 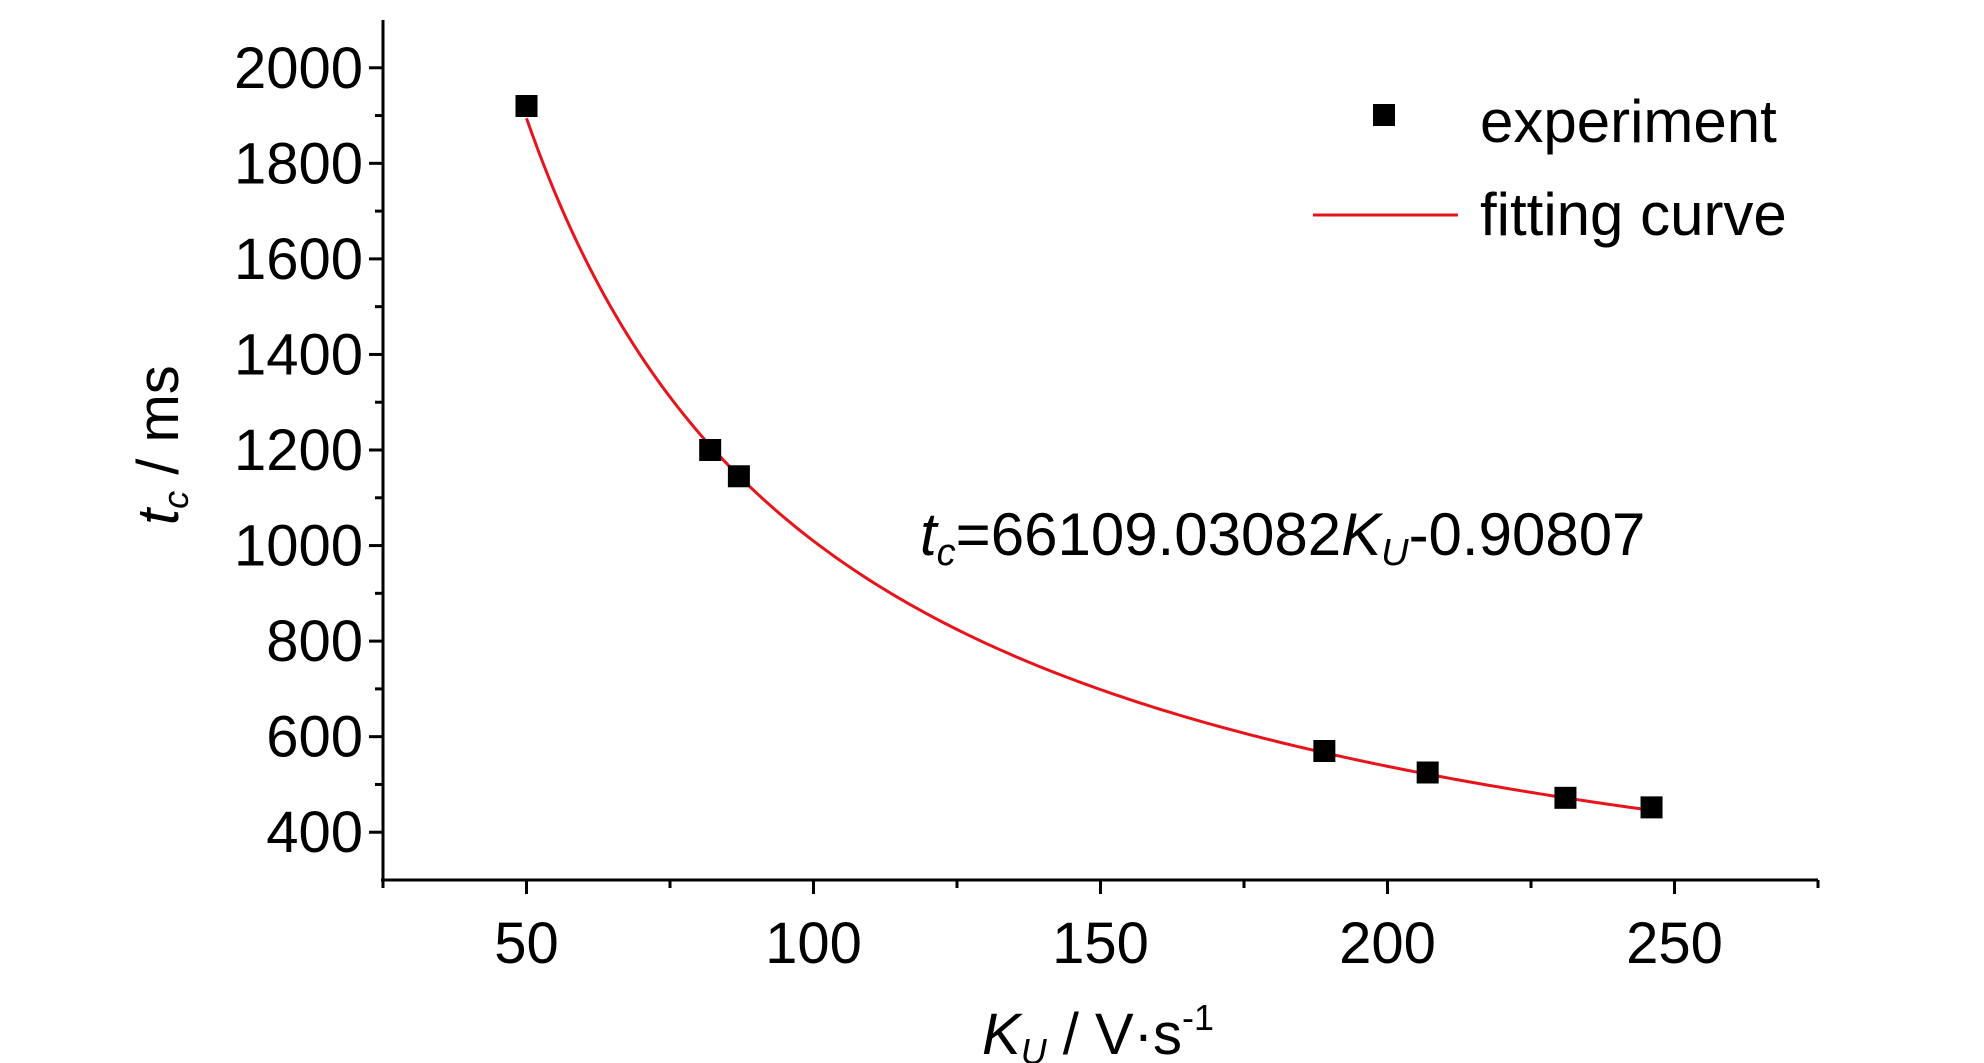 What do you see at coordinates (1034, 1047) in the screenshot?
I see `x-axis-title-sub: U` at bounding box center [1034, 1047].